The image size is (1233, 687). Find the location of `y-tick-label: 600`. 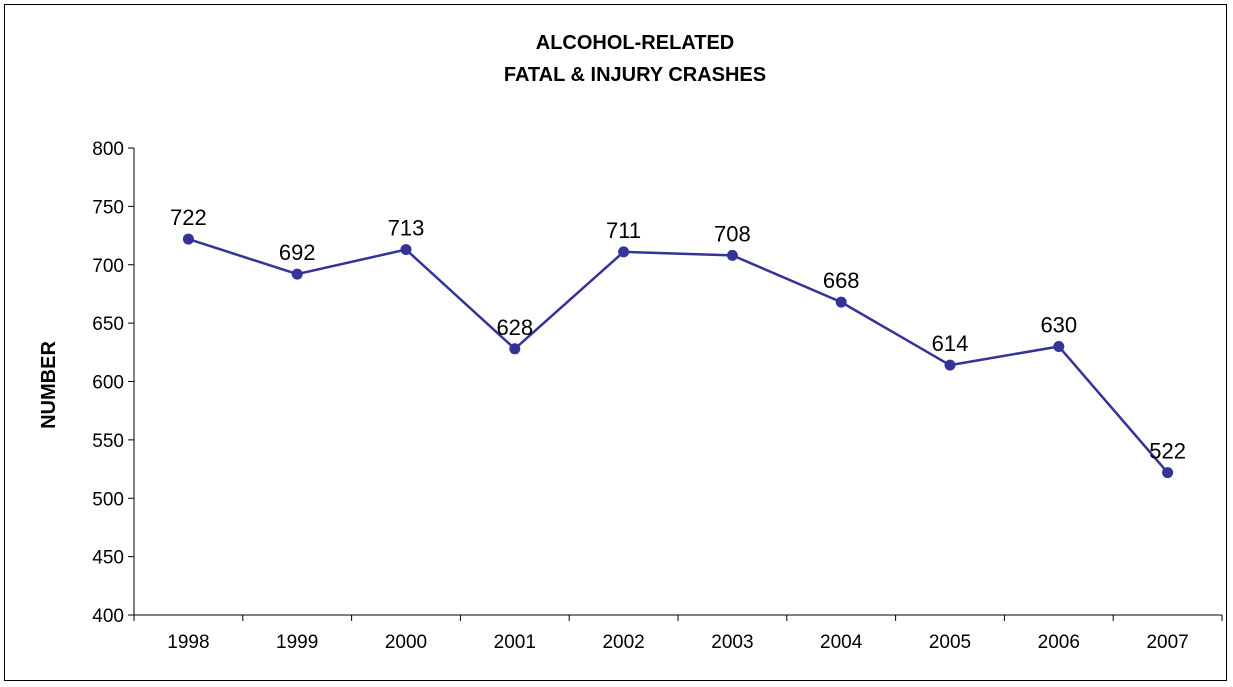

y-tick-label: 600 is located at coordinates (108, 383).